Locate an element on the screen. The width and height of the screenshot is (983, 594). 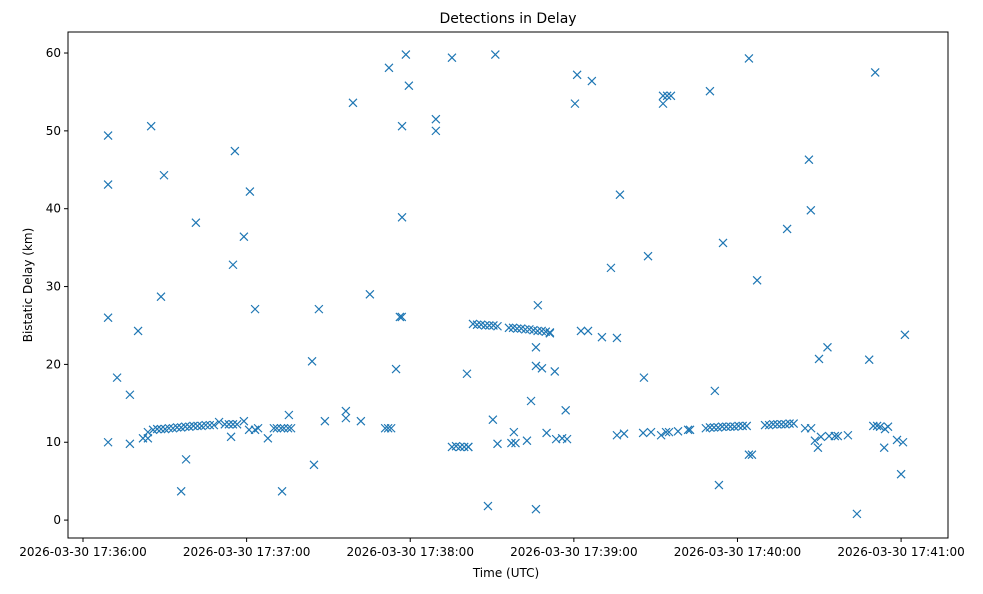
x-tick-label: 2026-03-30 17:39:00 is located at coordinates (573, 552).